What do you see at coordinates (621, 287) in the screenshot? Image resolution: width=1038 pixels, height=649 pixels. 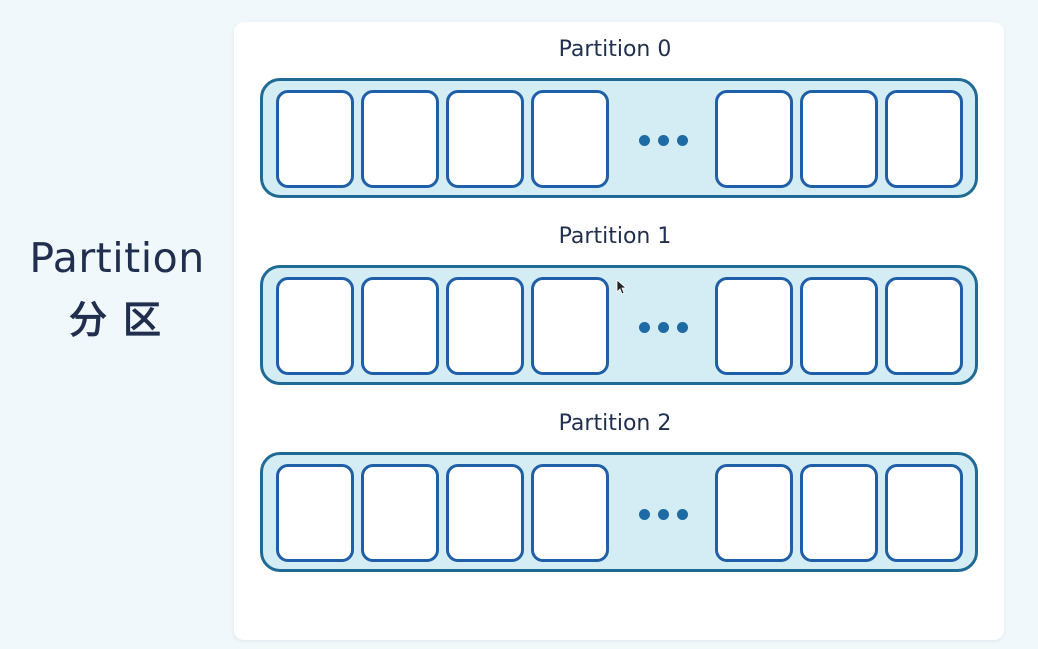 I see `mouse-cursor-icon` at bounding box center [621, 287].